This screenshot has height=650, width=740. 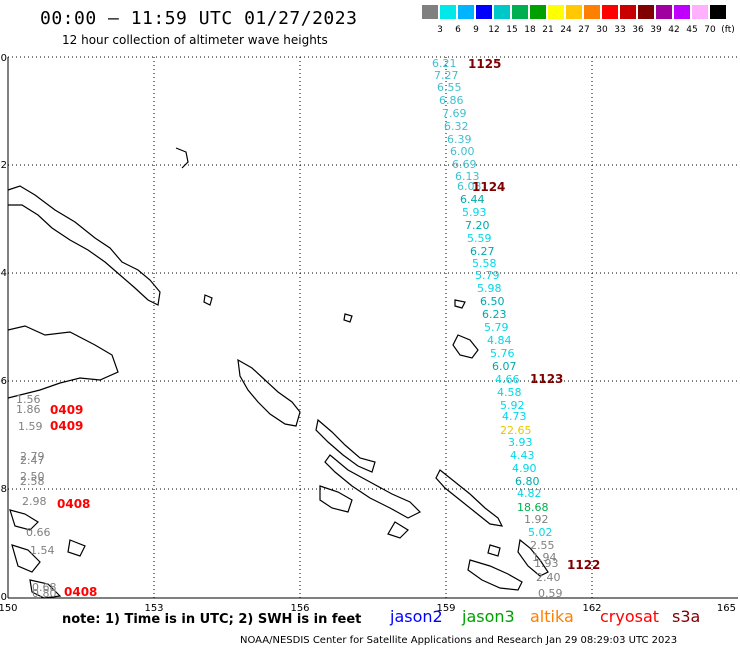 What do you see at coordinates (398, 530) in the screenshot?
I see `coast-guadalcanal` at bounding box center [398, 530].